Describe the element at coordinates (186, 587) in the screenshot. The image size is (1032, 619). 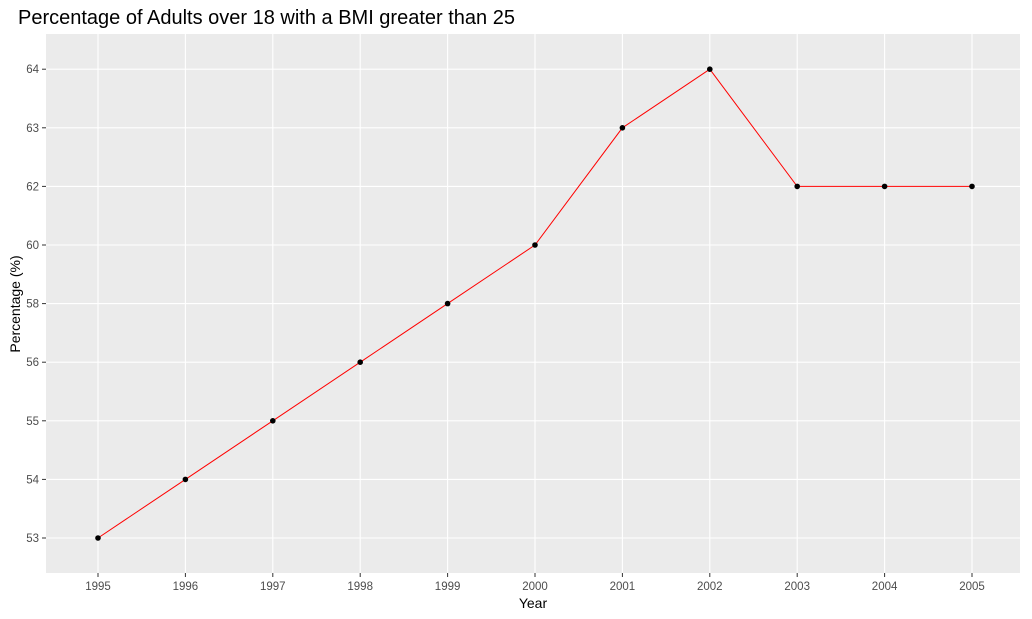
I see `x-tick-label: 1996` at that location.